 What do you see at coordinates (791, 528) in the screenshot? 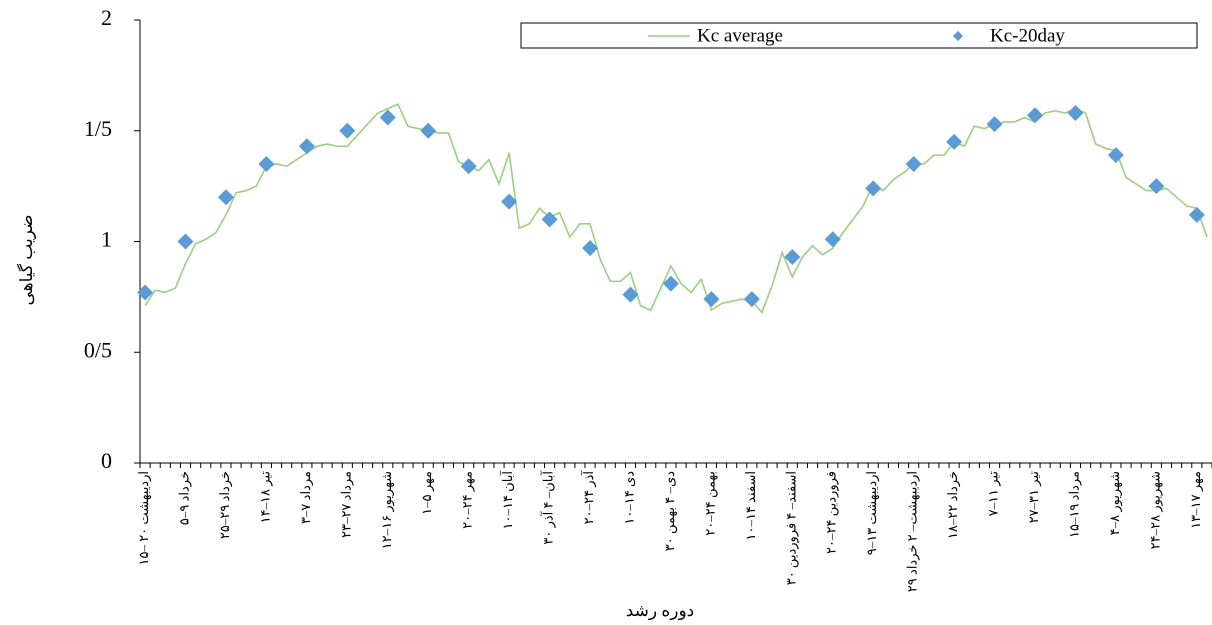
I see `x-tick-label: ۳۰ اسفند– ۴ فروردین` at bounding box center [791, 528].